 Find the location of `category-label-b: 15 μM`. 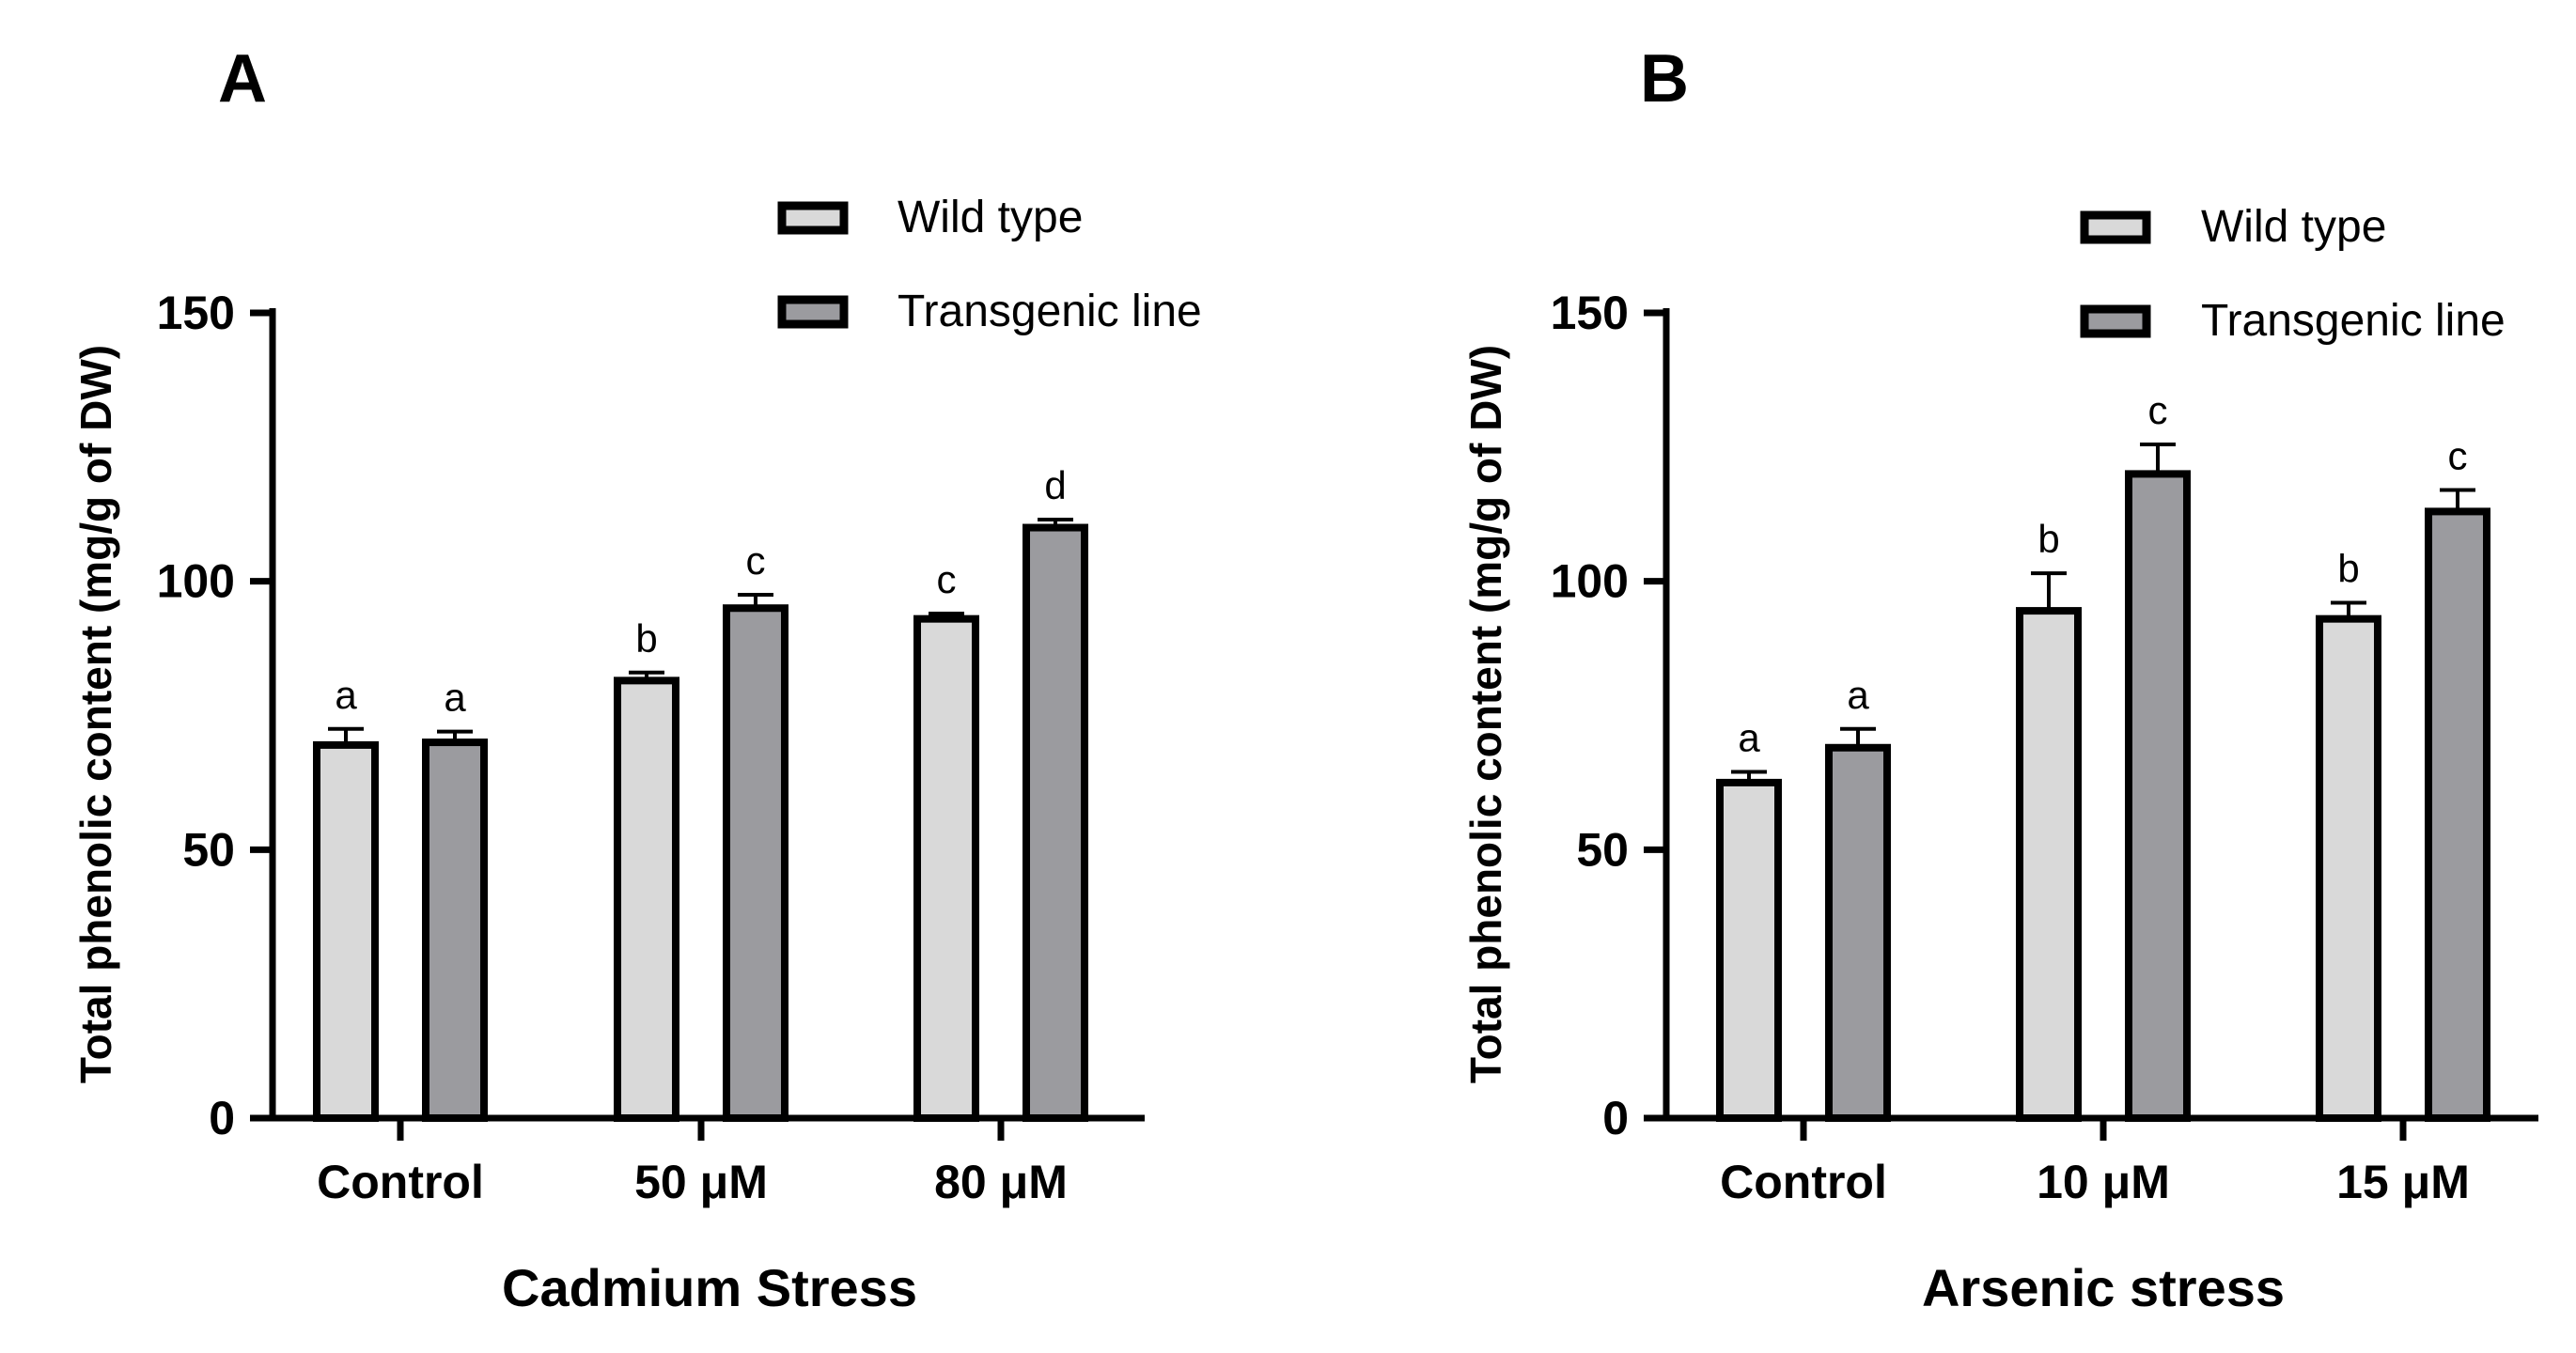

category-label-b: 15 μM is located at coordinates (2403, 1182).